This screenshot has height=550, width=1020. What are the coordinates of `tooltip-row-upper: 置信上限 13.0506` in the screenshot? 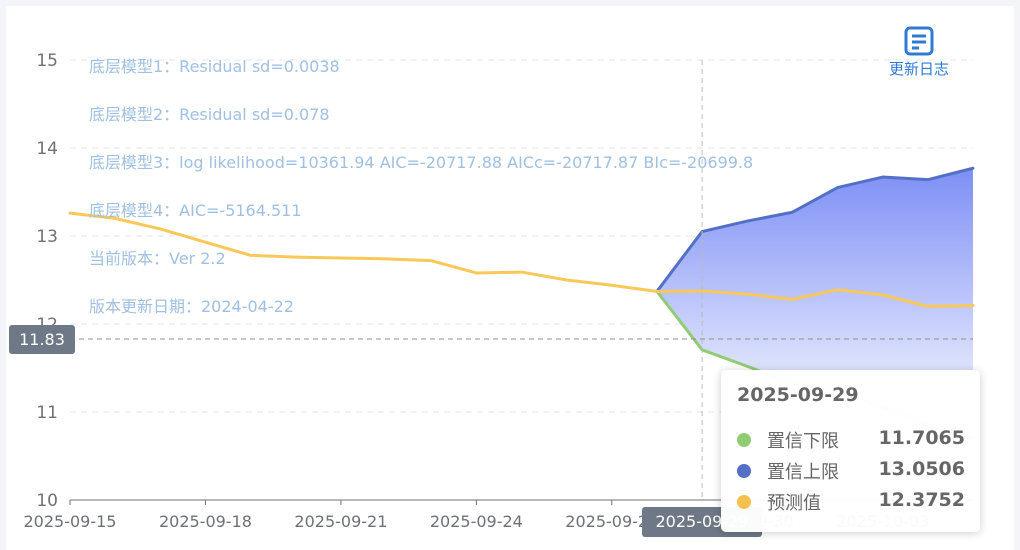 It's located at (851, 471).